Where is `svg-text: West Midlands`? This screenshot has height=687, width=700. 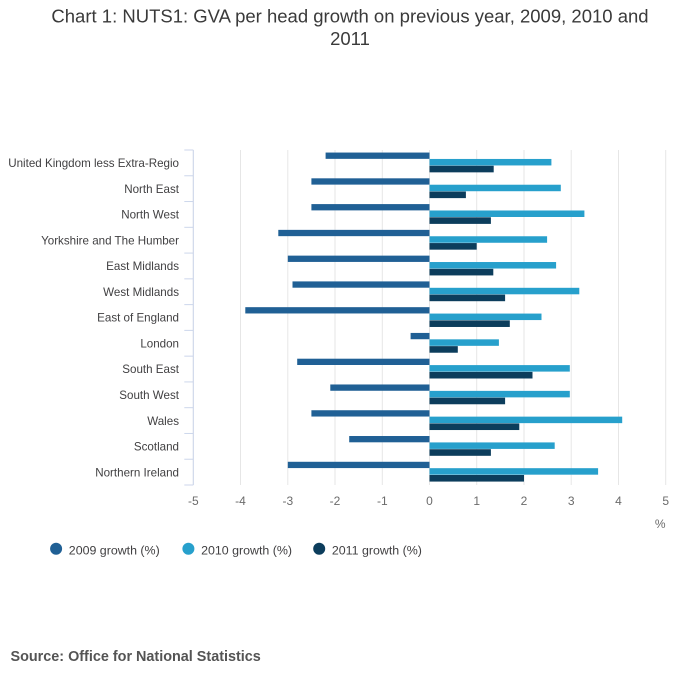 svg-text: West Midlands is located at coordinates (141, 292).